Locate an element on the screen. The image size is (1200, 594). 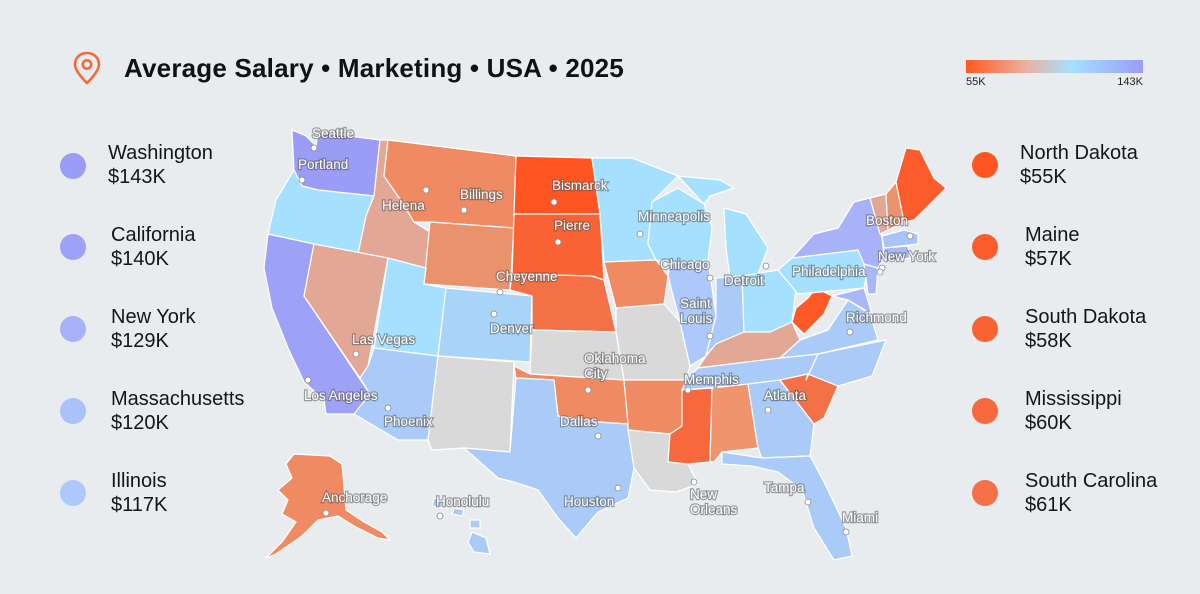
legend-state-salary: $129K is located at coordinates (140, 341).